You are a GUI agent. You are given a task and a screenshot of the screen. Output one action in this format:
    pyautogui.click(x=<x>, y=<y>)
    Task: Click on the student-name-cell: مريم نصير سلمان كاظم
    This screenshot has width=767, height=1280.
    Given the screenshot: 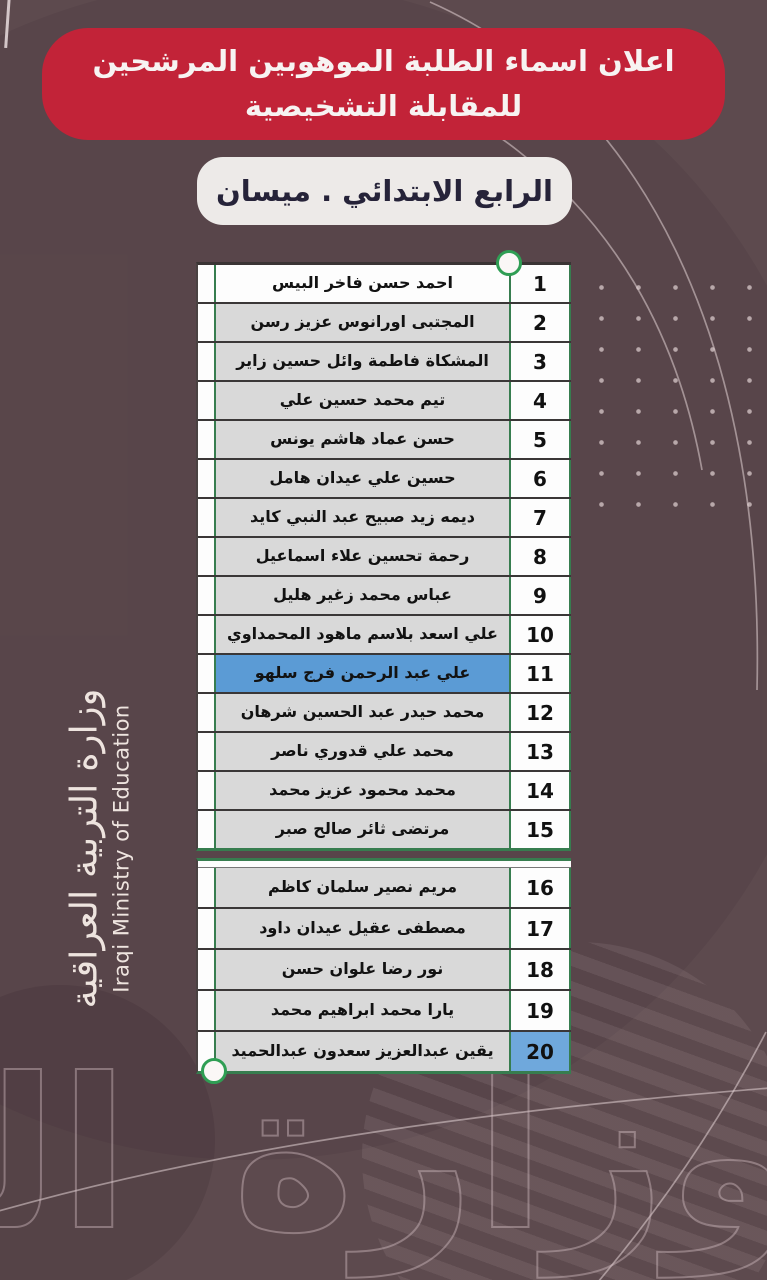 What is the action you would take?
    pyautogui.click(x=362, y=887)
    